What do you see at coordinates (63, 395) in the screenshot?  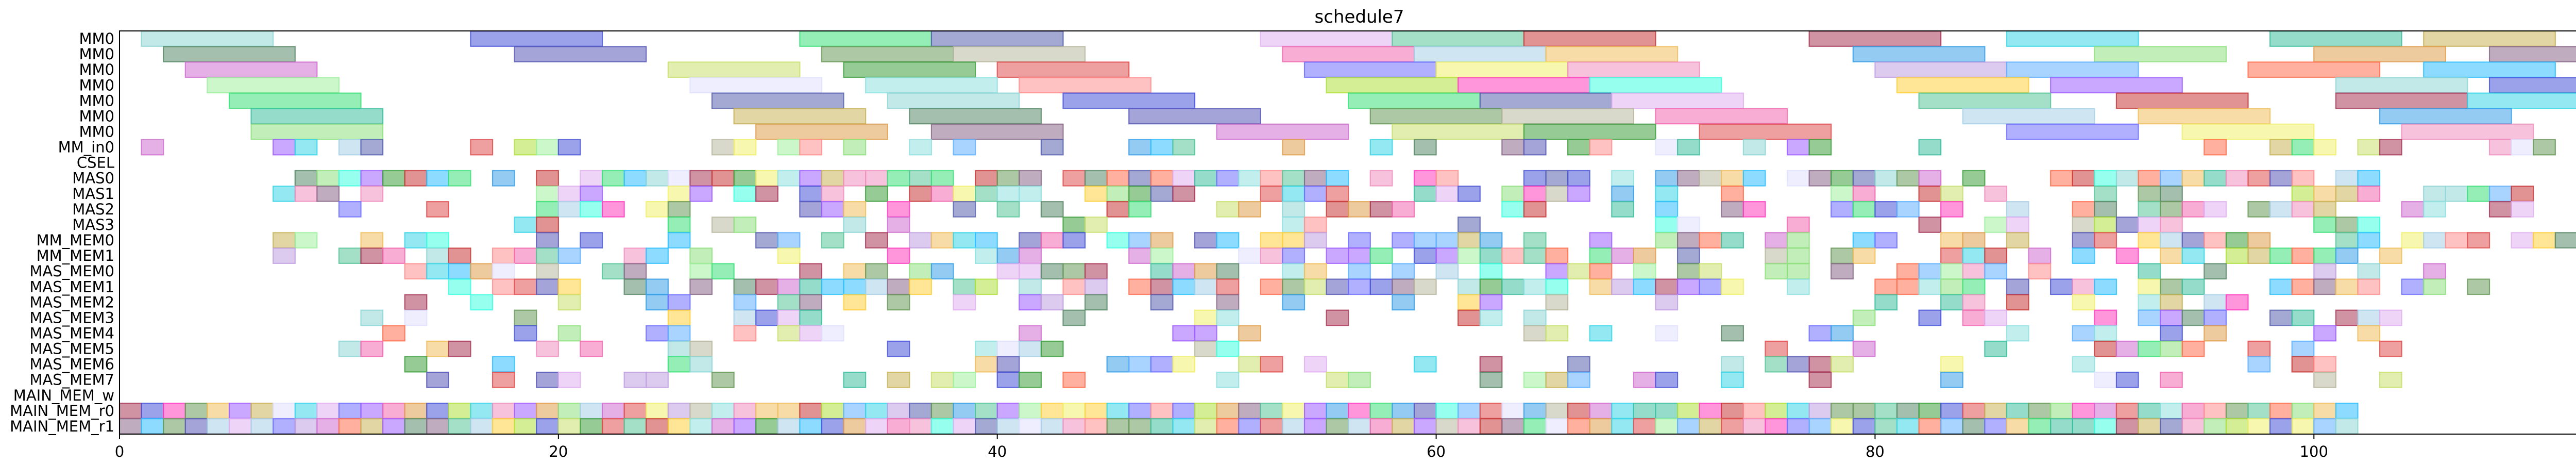 I see `row-label: MAIN_MEM_w` at bounding box center [63, 395].